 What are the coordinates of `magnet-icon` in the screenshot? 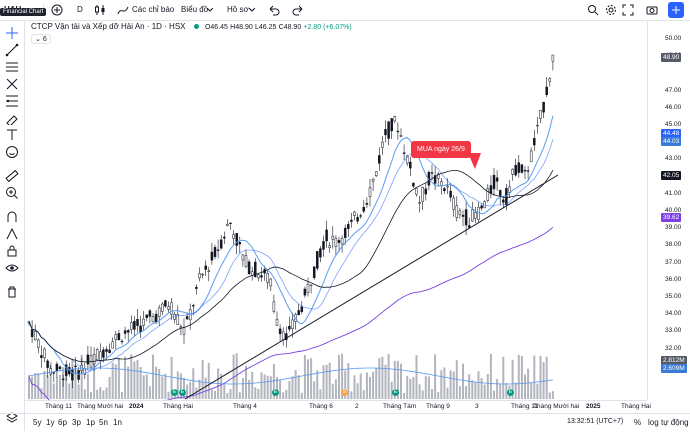 It's located at (12, 217).